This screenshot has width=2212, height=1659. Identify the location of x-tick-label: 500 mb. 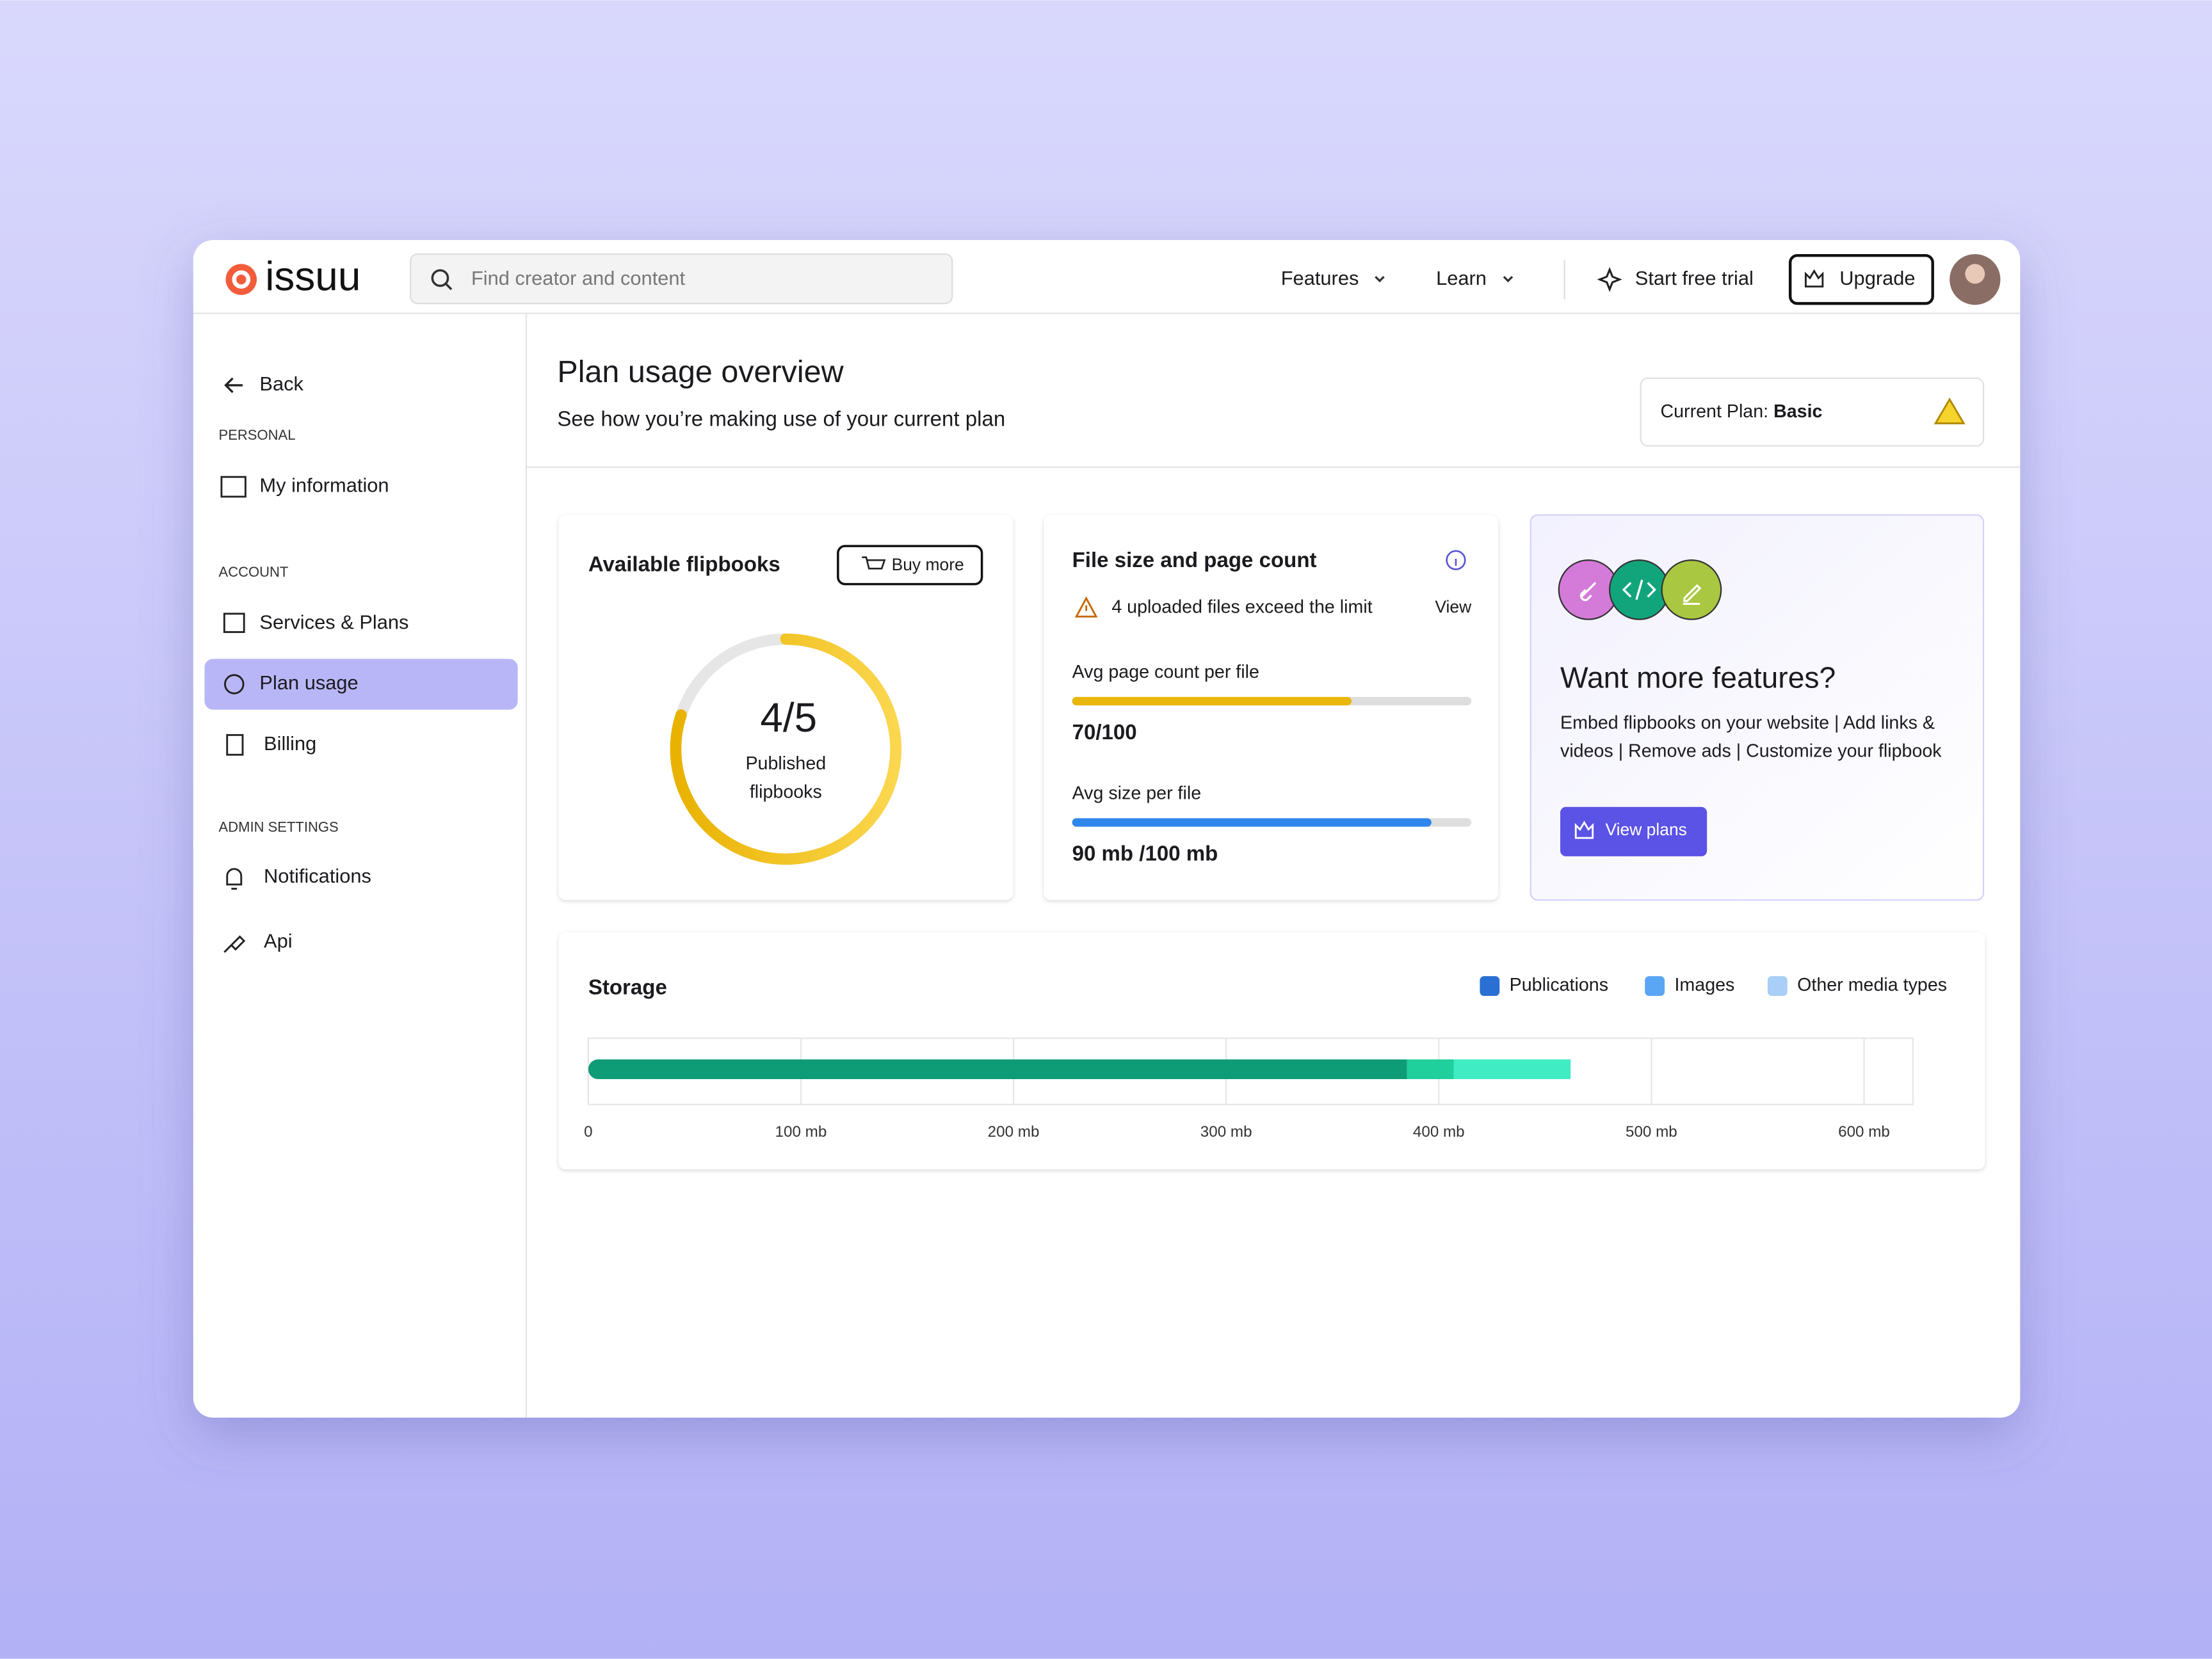
(1651, 1132).